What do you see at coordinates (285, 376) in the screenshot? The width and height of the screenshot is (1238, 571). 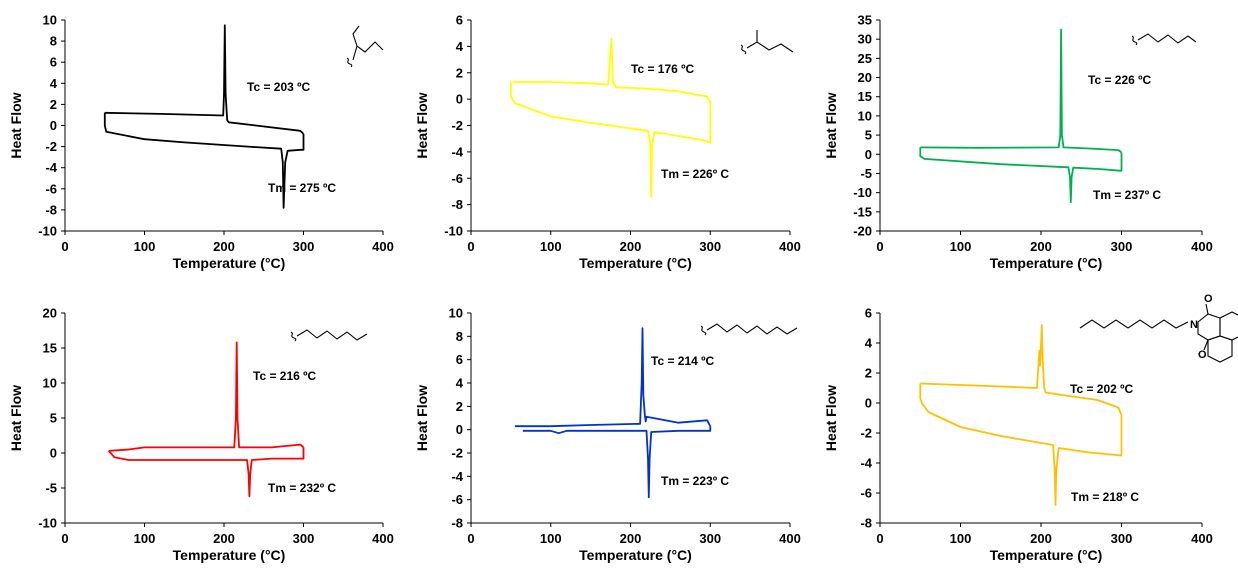 I see `tc-annotation: Tc = 216 ºC` at bounding box center [285, 376].